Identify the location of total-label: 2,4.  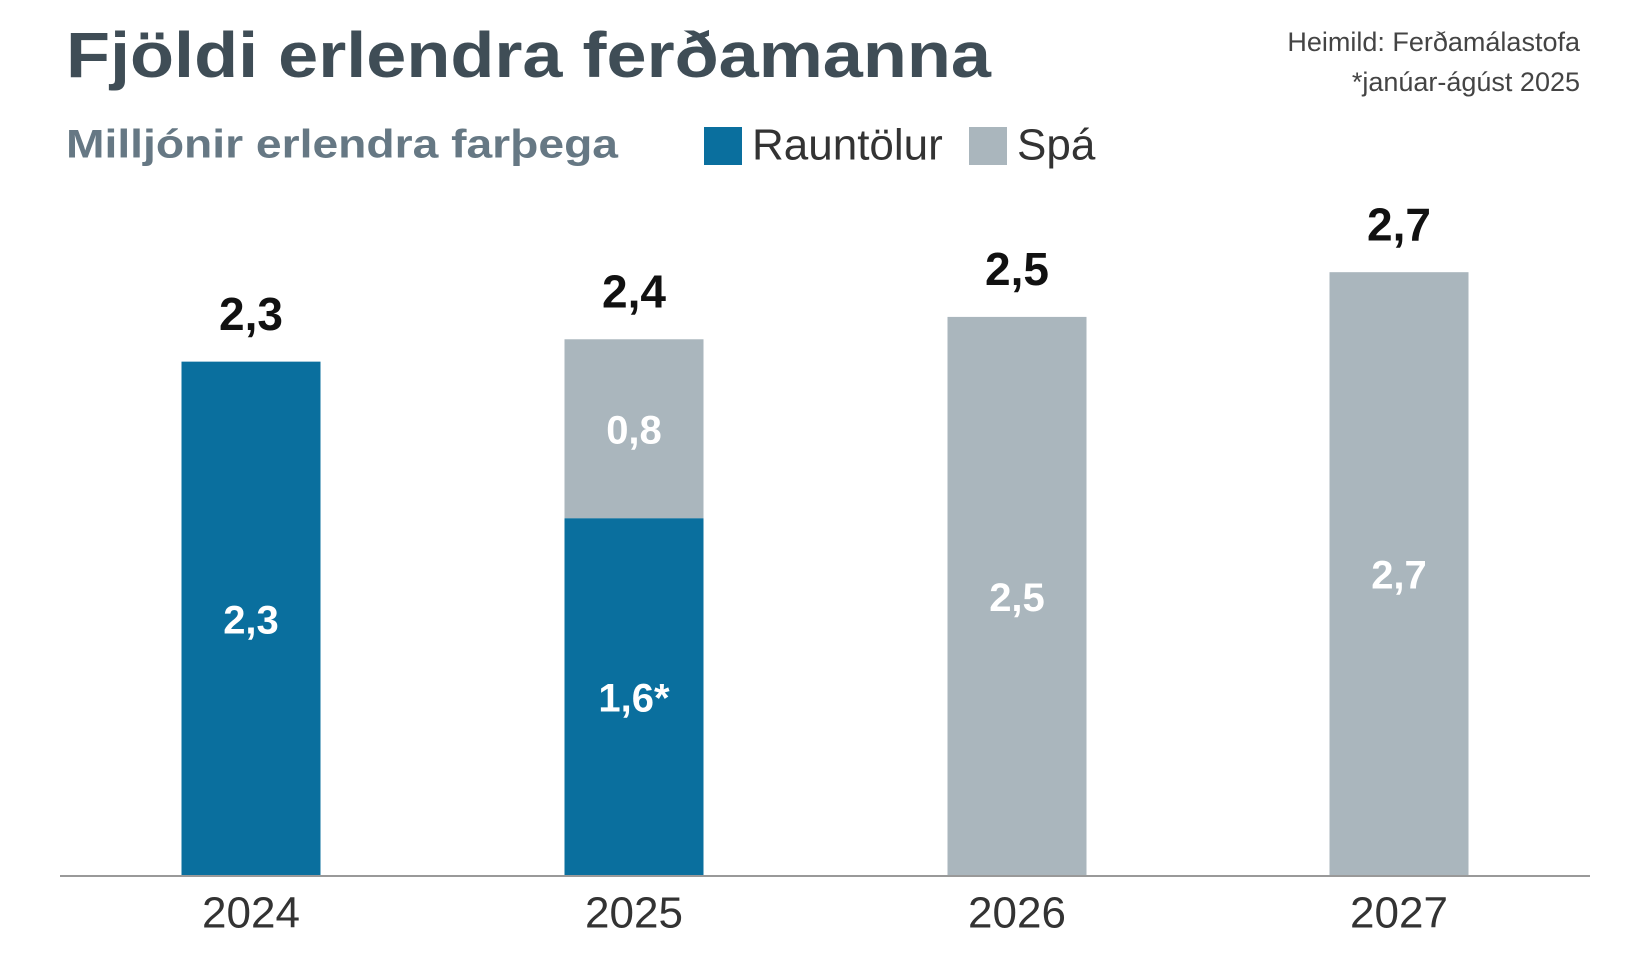
(634, 291).